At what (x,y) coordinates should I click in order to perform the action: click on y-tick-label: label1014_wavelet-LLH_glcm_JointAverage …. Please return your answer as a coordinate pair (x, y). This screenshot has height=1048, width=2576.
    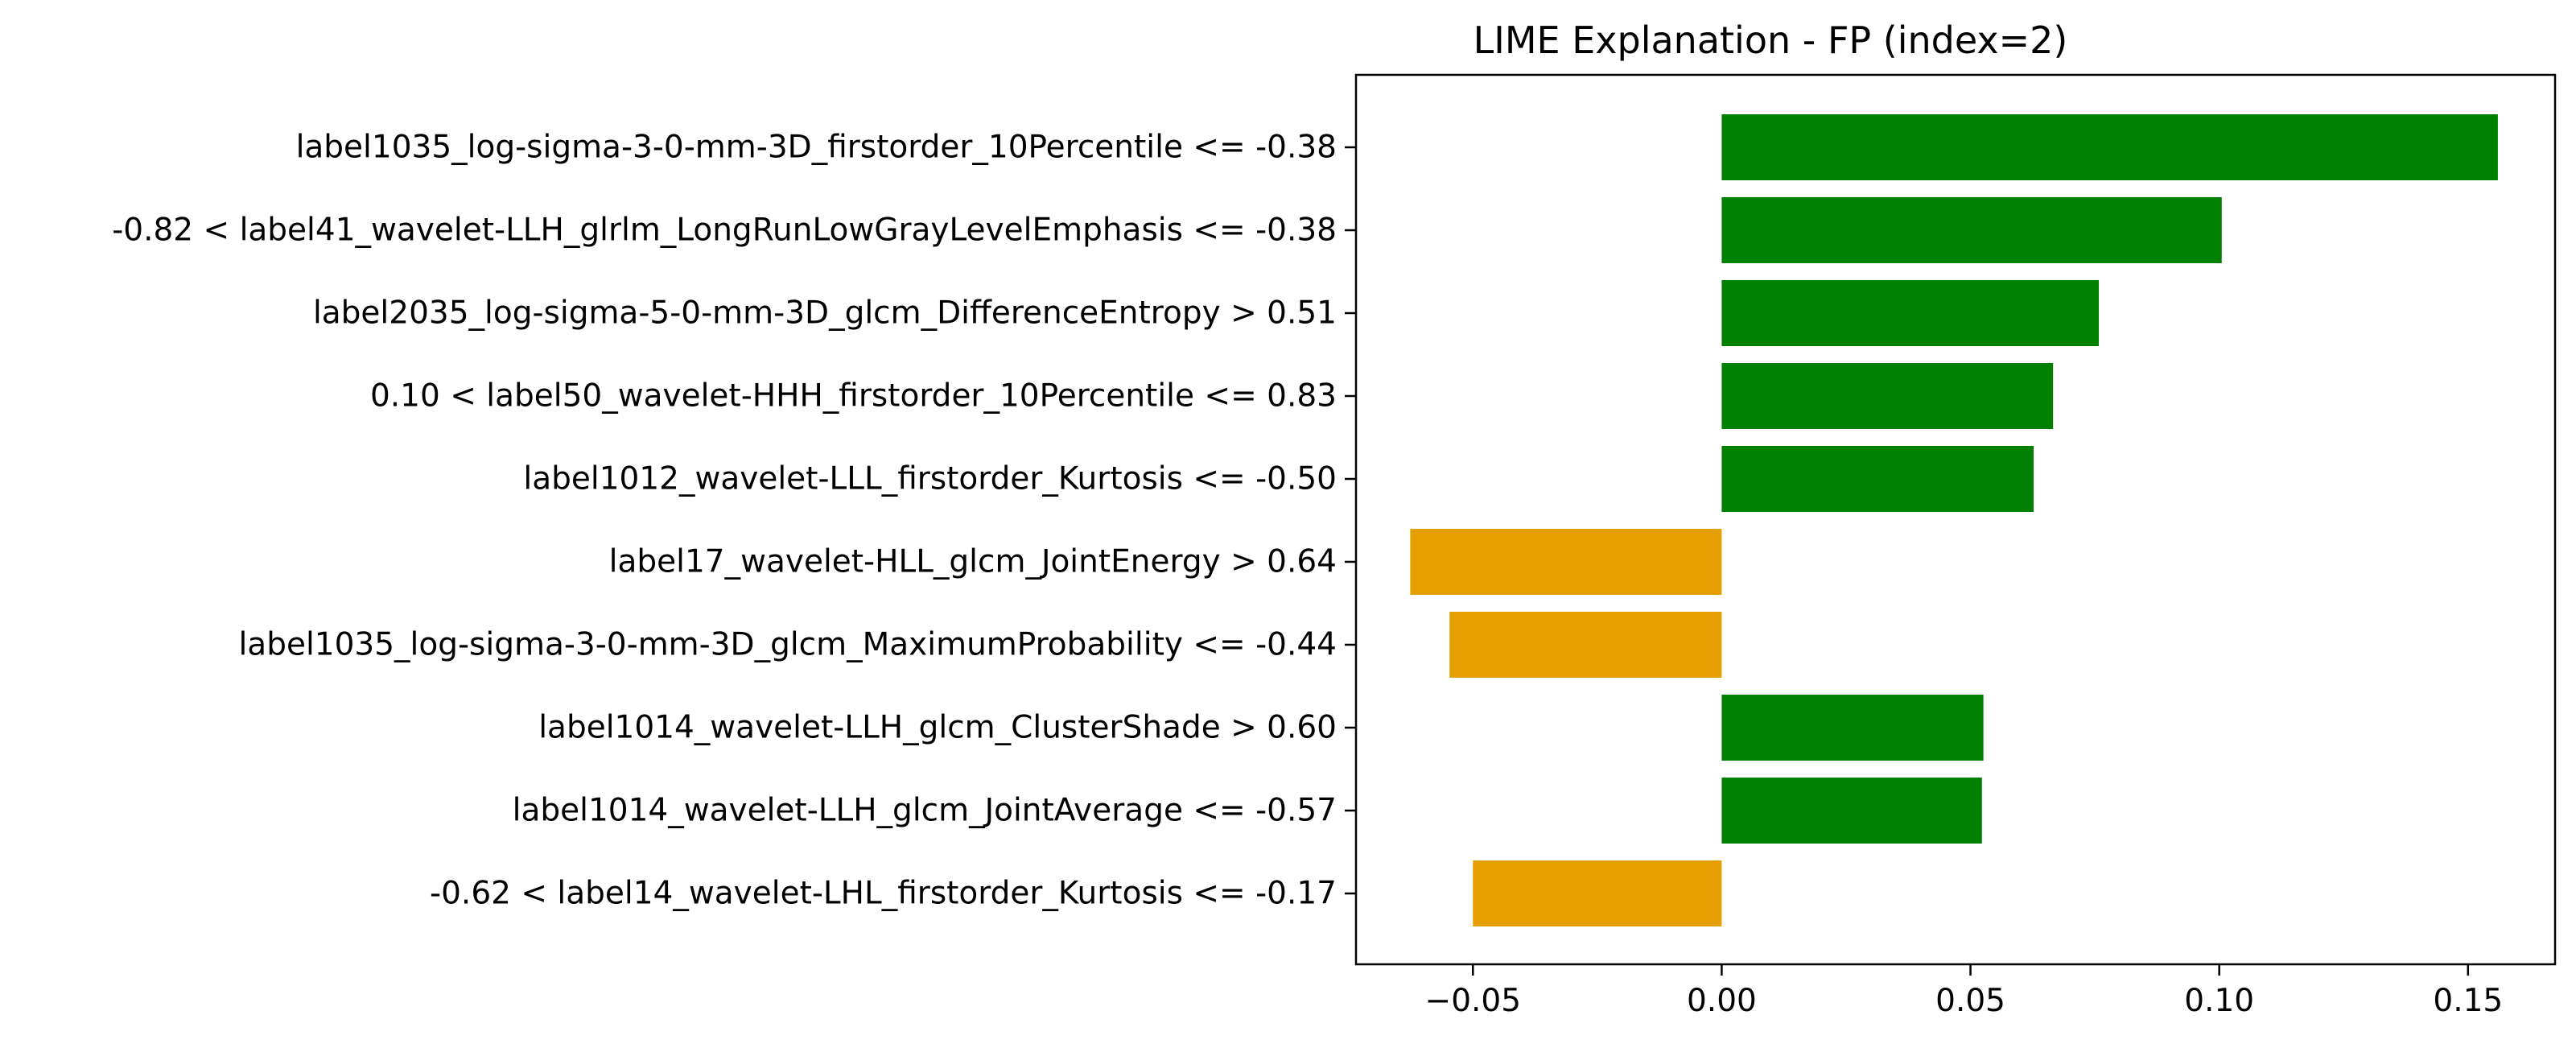
    Looking at the image, I should click on (925, 811).